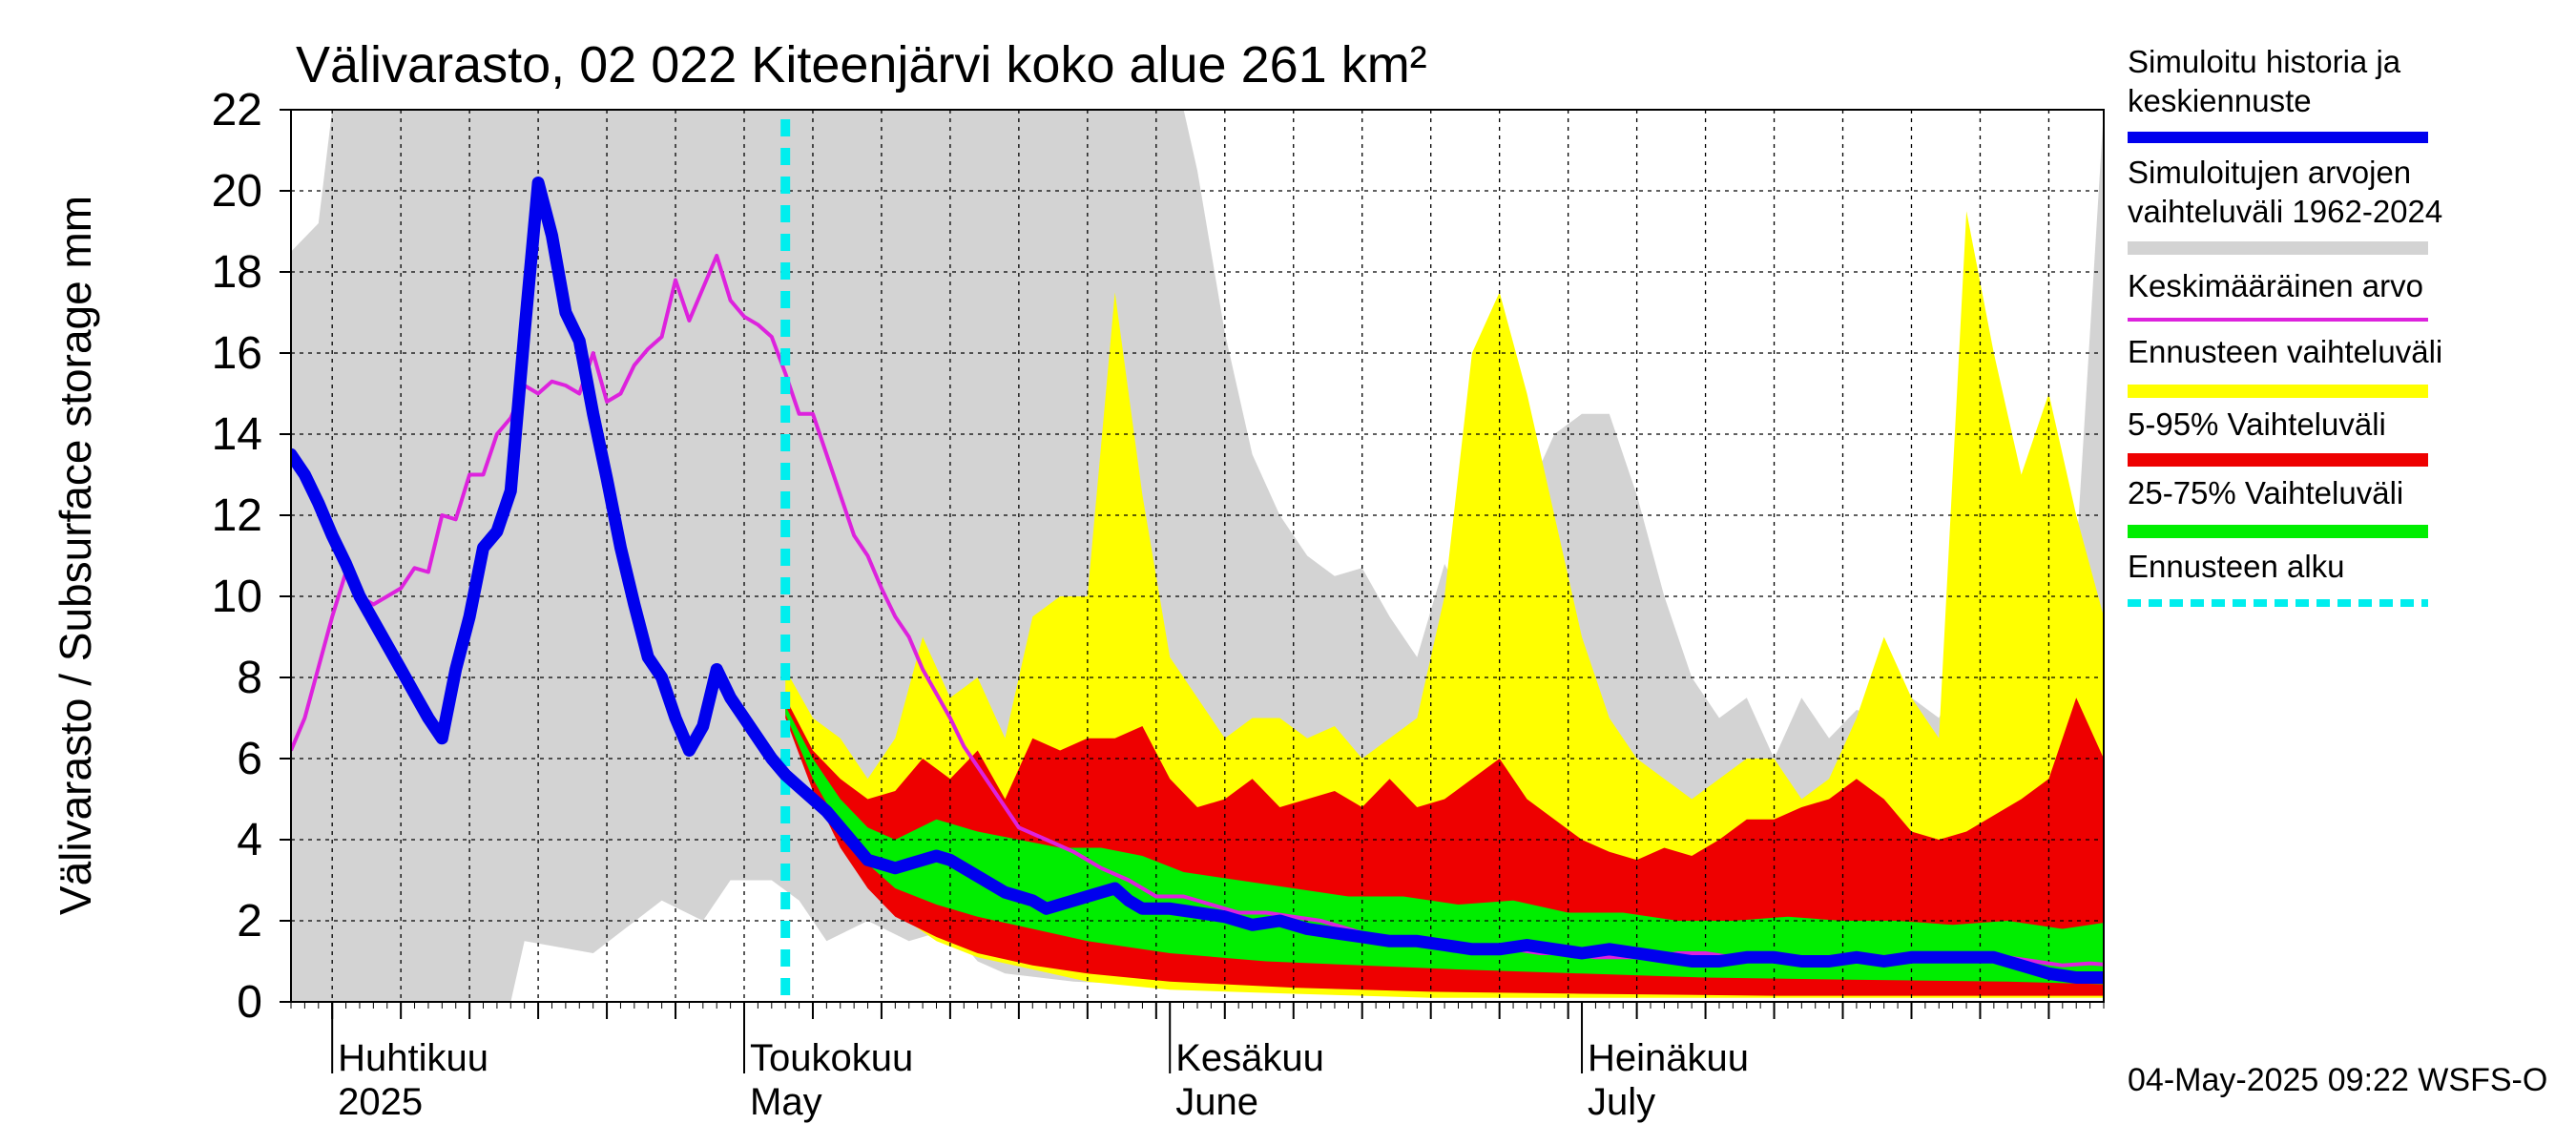 This screenshot has width=2576, height=1145. I want to click on month-label: Huhtikuu, so click(413, 1058).